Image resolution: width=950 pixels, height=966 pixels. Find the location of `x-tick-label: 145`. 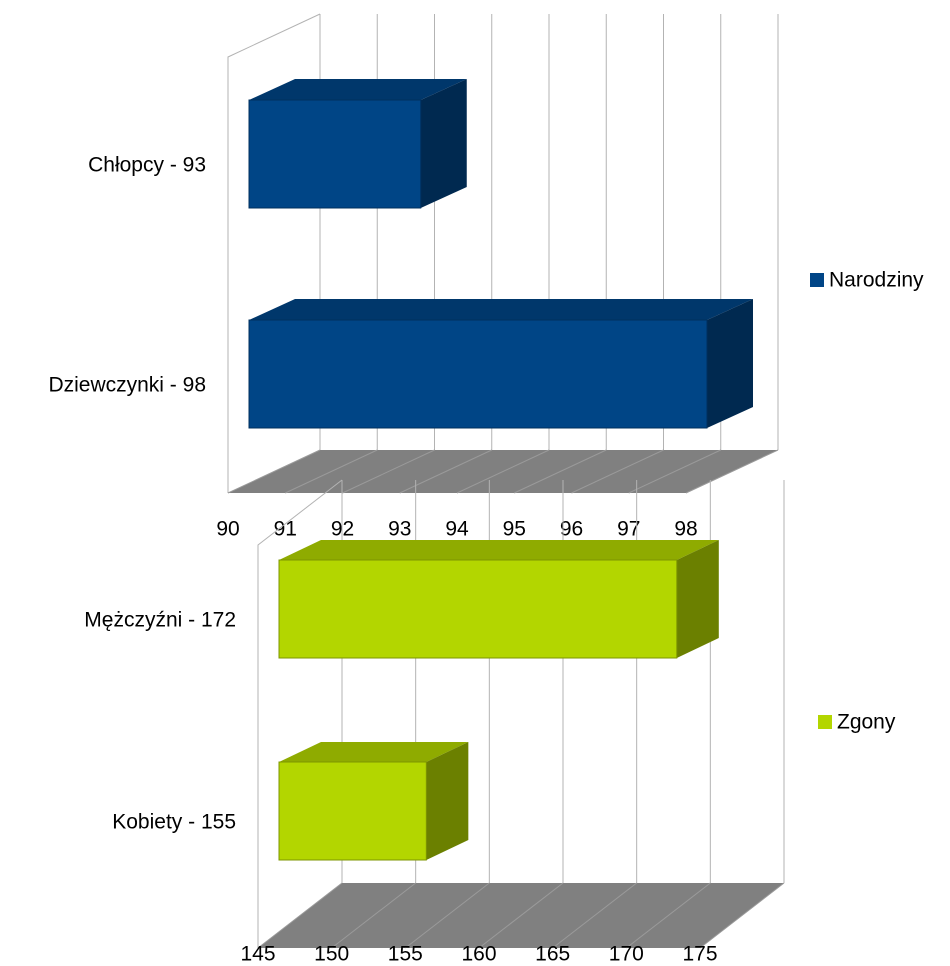

x-tick-label: 145 is located at coordinates (257, 954).